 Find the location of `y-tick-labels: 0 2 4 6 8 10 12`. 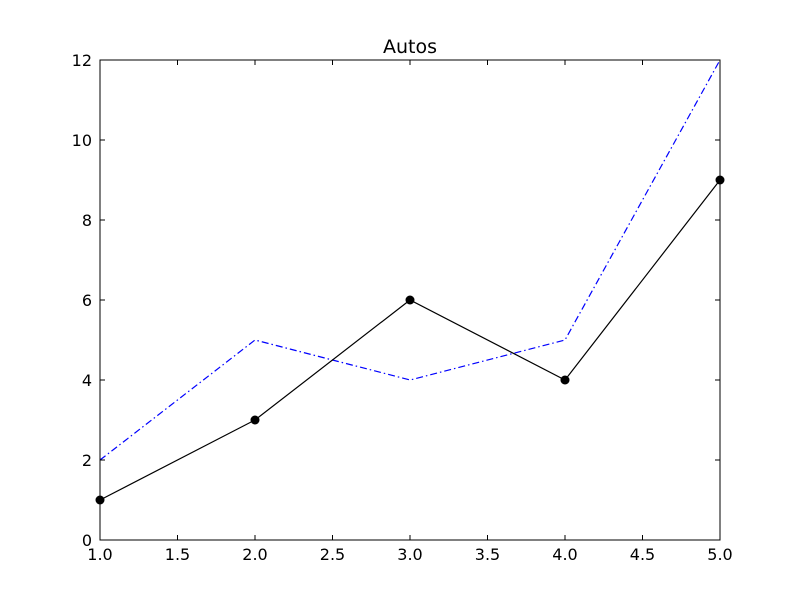

y-tick-labels: 0 2 4 6 8 10 12 is located at coordinates (82, 300).